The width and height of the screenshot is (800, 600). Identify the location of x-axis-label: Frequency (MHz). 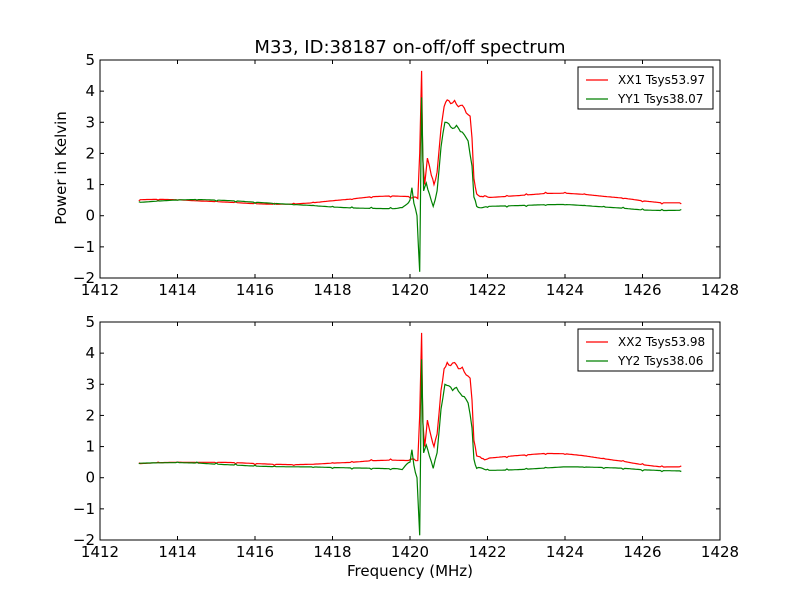
(410, 571).